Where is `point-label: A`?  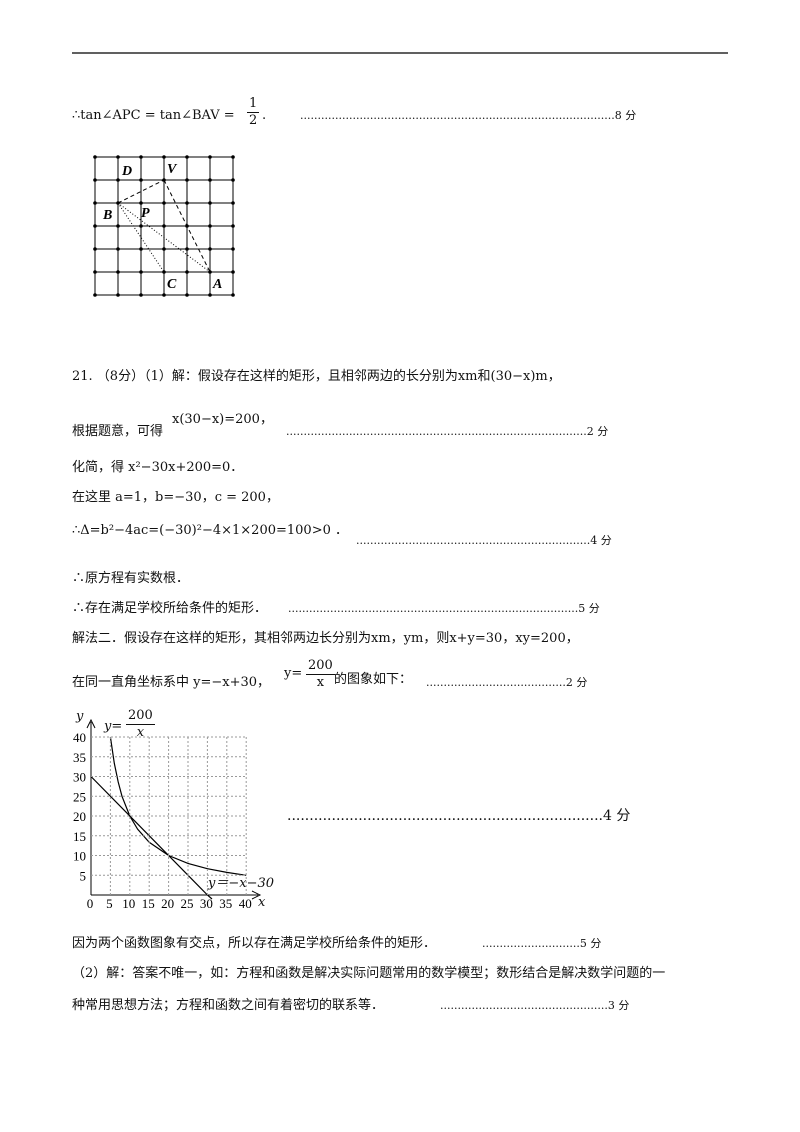 point-label: A is located at coordinates (217, 284).